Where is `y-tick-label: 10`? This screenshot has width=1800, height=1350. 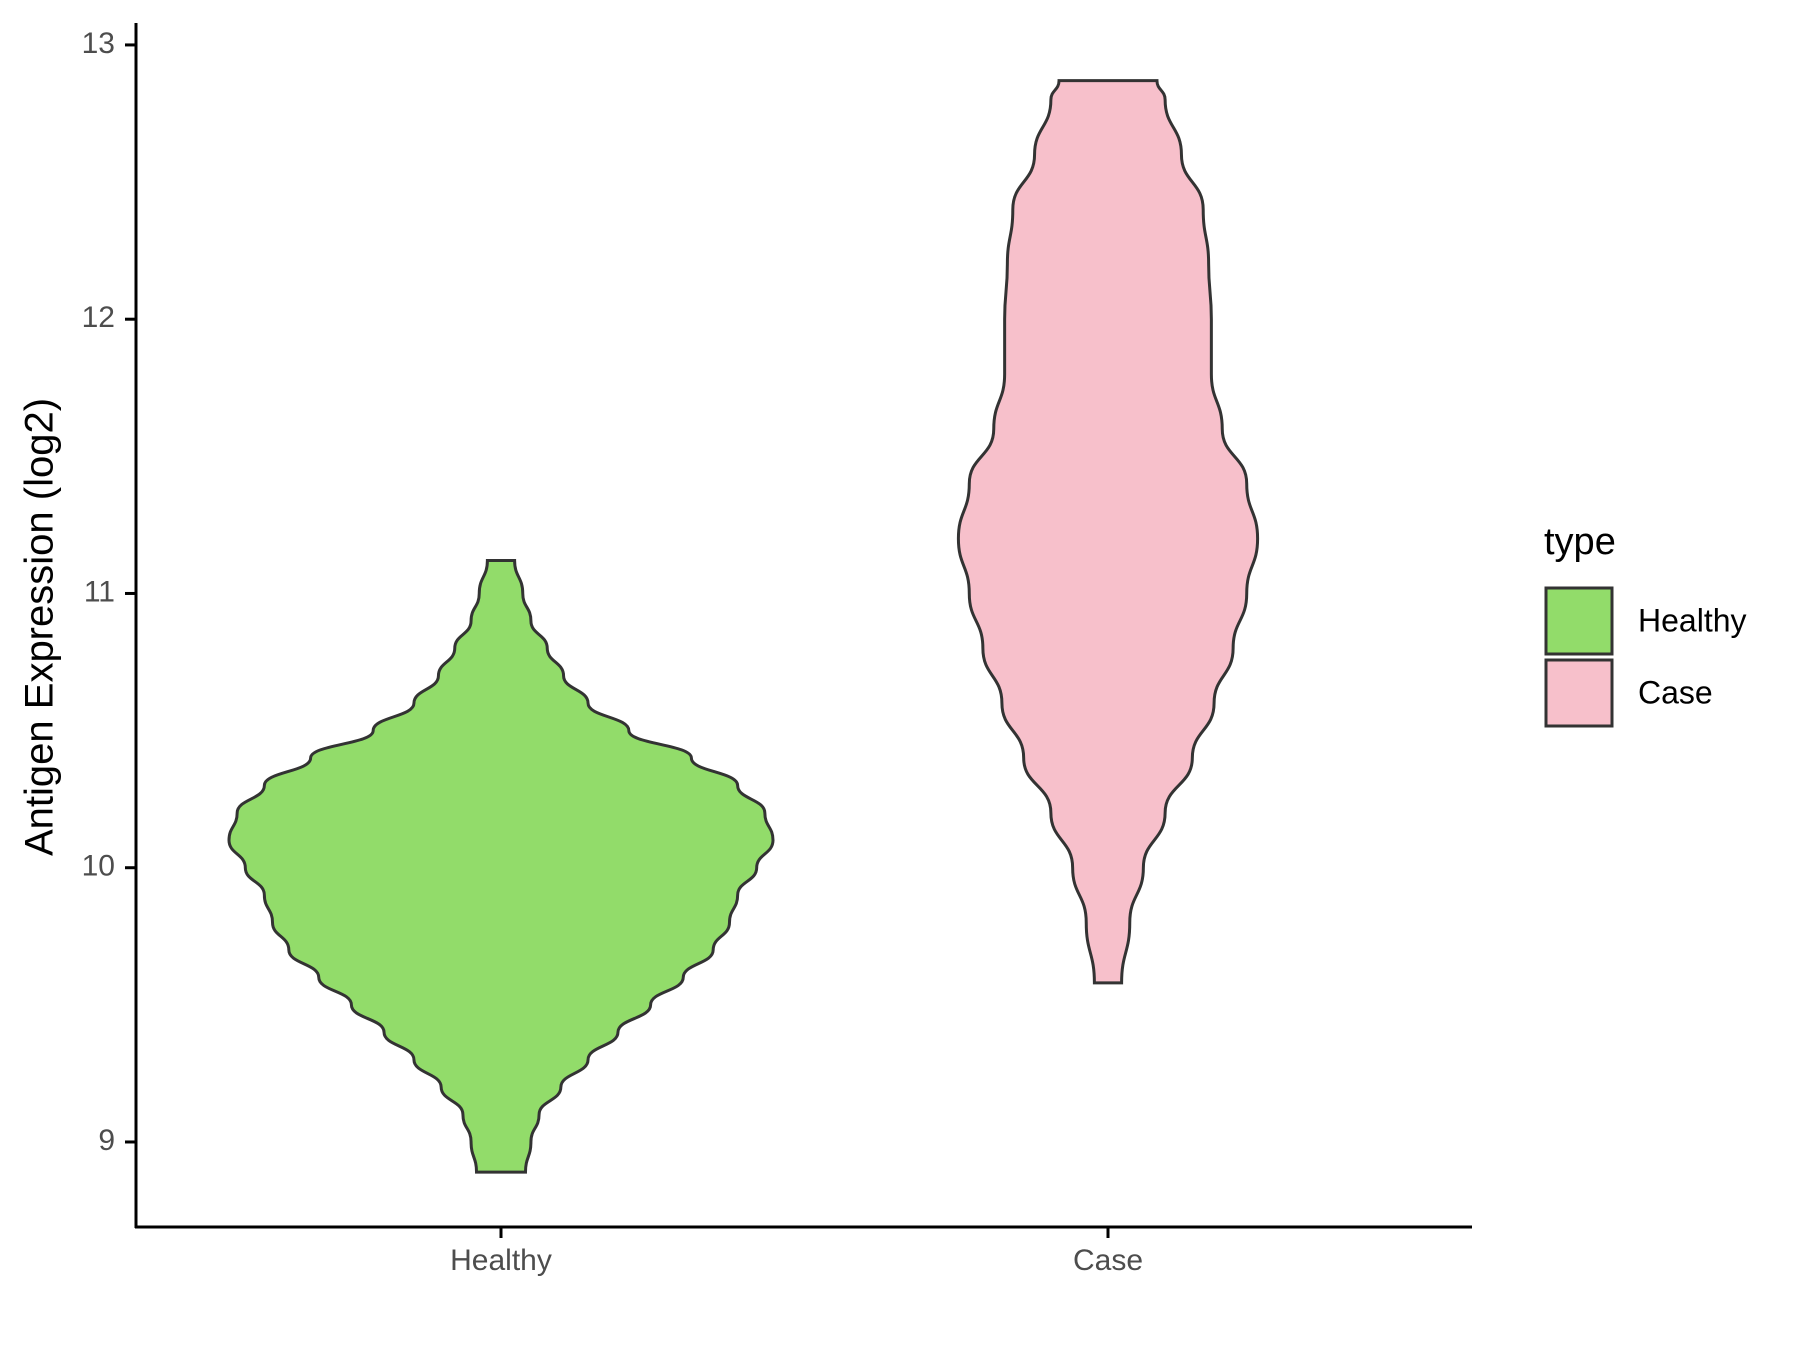
y-tick-label: 10 is located at coordinates (98, 866).